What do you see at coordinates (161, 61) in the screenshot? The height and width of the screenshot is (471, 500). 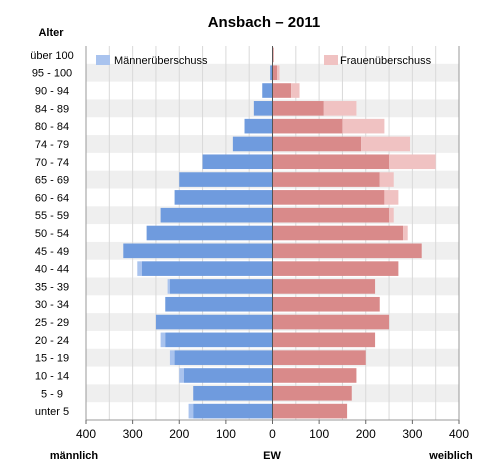 I see `legend-label-male-surplus: Männerüberschuss` at bounding box center [161, 61].